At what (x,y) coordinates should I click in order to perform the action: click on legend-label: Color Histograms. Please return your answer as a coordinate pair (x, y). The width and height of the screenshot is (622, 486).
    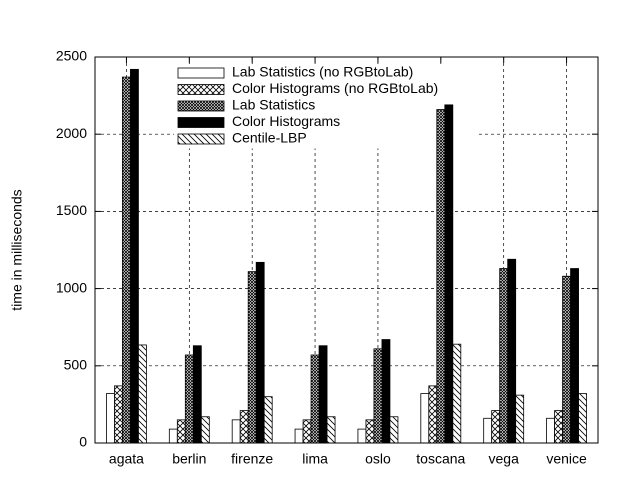
    Looking at the image, I should click on (286, 121).